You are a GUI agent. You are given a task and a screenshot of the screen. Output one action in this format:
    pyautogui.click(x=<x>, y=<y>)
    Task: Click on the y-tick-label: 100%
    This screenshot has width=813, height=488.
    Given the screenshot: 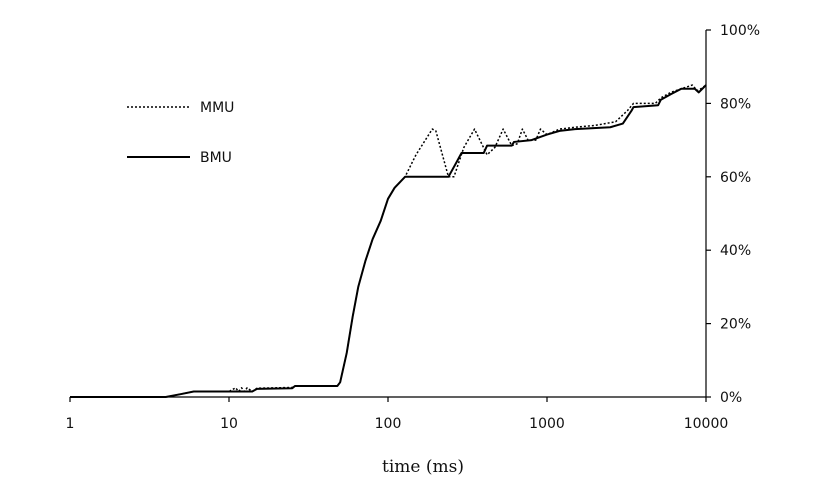 What is the action you would take?
    pyautogui.click(x=740, y=31)
    